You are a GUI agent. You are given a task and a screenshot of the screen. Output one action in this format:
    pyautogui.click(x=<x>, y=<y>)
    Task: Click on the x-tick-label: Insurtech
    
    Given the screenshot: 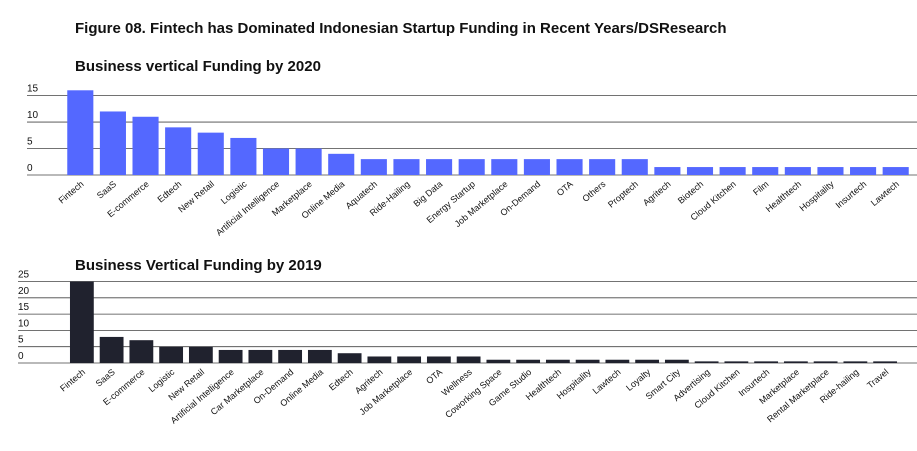 What is the action you would take?
    pyautogui.click(x=851, y=194)
    